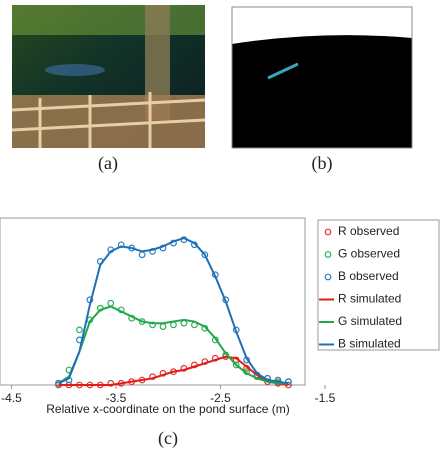 The height and width of the screenshot is (475, 440). I want to click on legend-label: B simulated, so click(369, 344).